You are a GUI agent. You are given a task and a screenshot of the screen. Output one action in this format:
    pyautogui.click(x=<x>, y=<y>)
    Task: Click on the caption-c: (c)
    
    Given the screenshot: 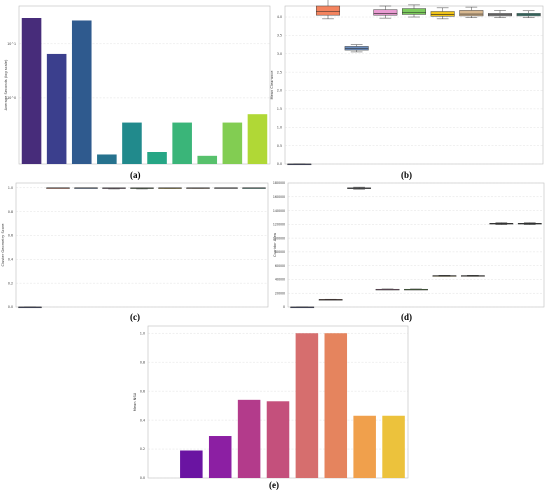 What is the action you would take?
    pyautogui.click(x=135, y=317)
    